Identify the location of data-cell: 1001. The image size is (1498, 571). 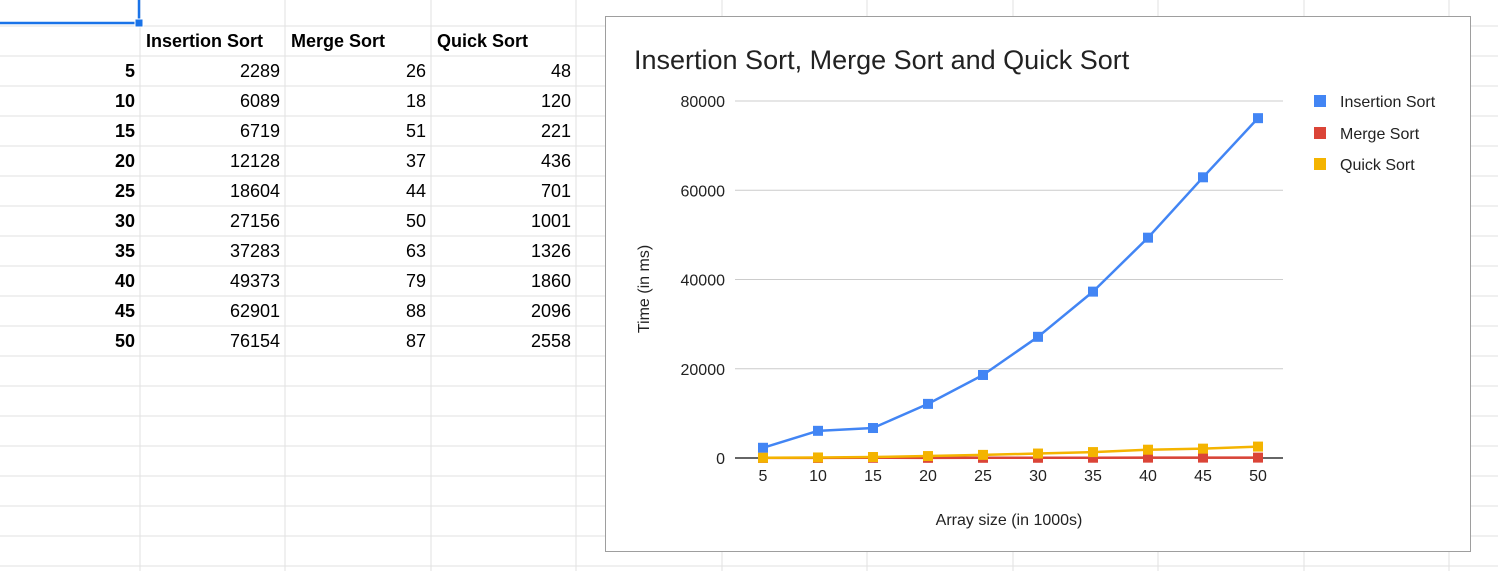
(550, 221).